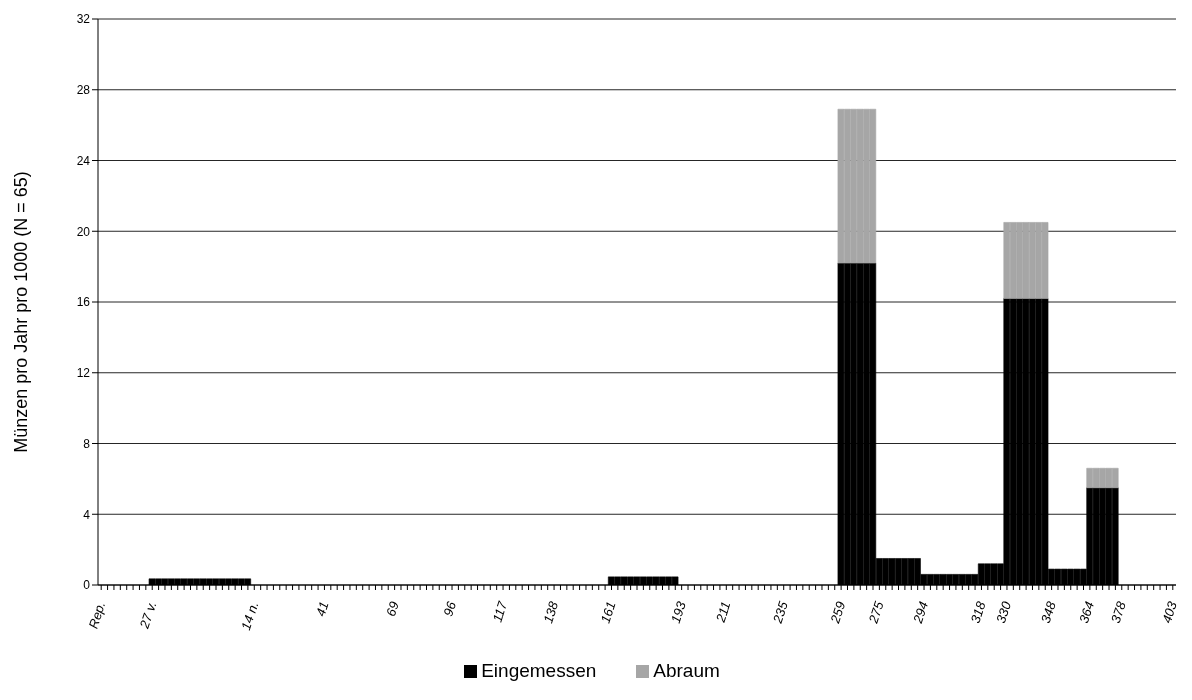 The image size is (1192, 700). I want to click on y-axis-title: Münzen pro Jahr pro 1000 (N = 65), so click(21, 312).